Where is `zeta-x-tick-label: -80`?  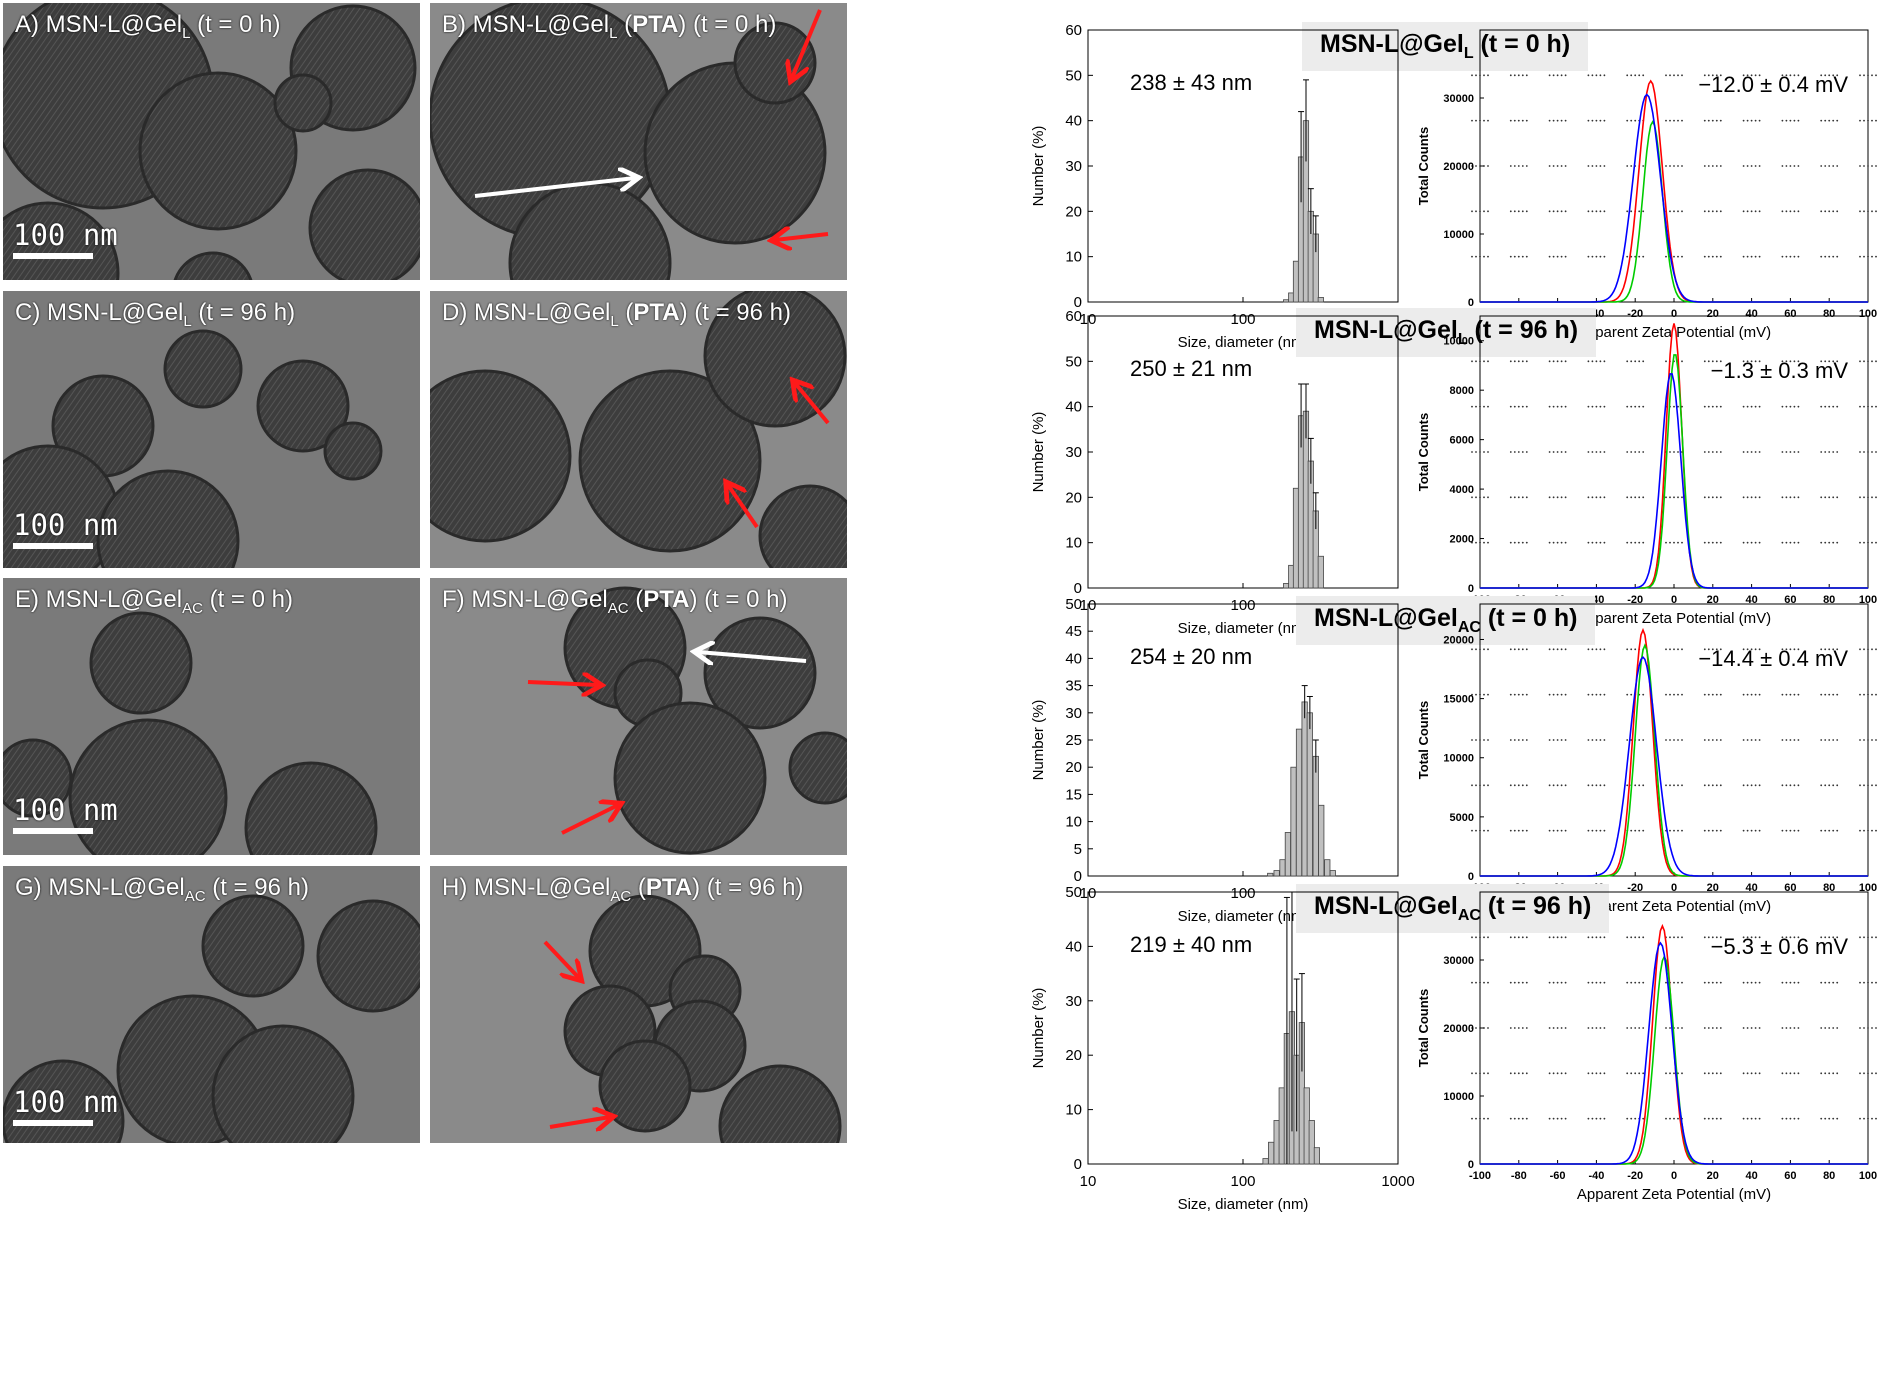
zeta-x-tick-label: -80 is located at coordinates (1519, 1176).